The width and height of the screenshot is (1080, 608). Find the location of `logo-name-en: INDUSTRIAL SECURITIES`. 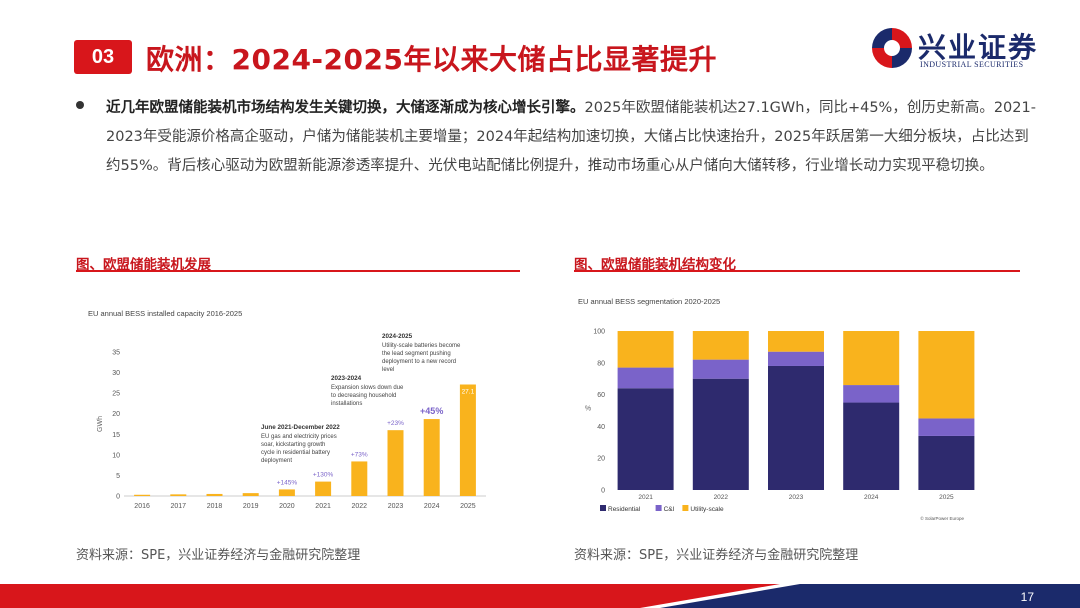

logo-name-en: INDUSTRIAL SECURITIES is located at coordinates (972, 64).